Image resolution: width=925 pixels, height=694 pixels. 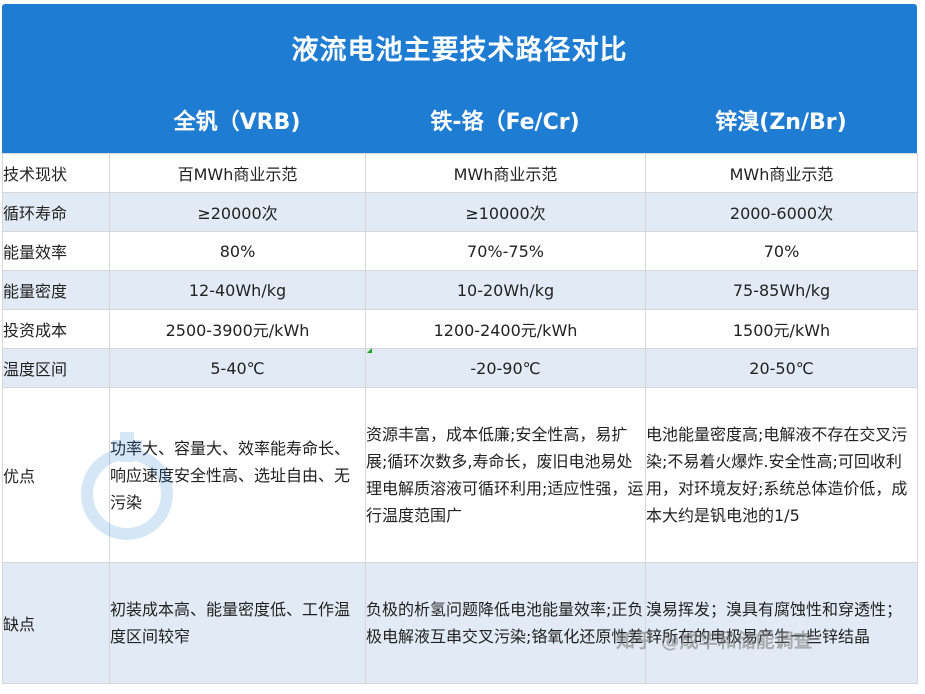 What do you see at coordinates (505, 368) in the screenshot?
I see `cell-fecr: -20-90℃` at bounding box center [505, 368].